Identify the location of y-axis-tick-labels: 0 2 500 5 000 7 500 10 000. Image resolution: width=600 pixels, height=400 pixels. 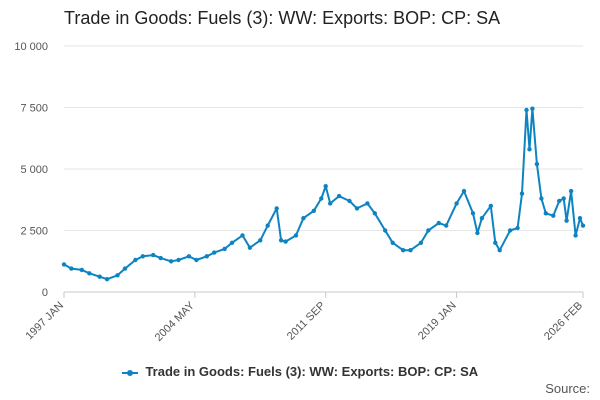
(31, 170).